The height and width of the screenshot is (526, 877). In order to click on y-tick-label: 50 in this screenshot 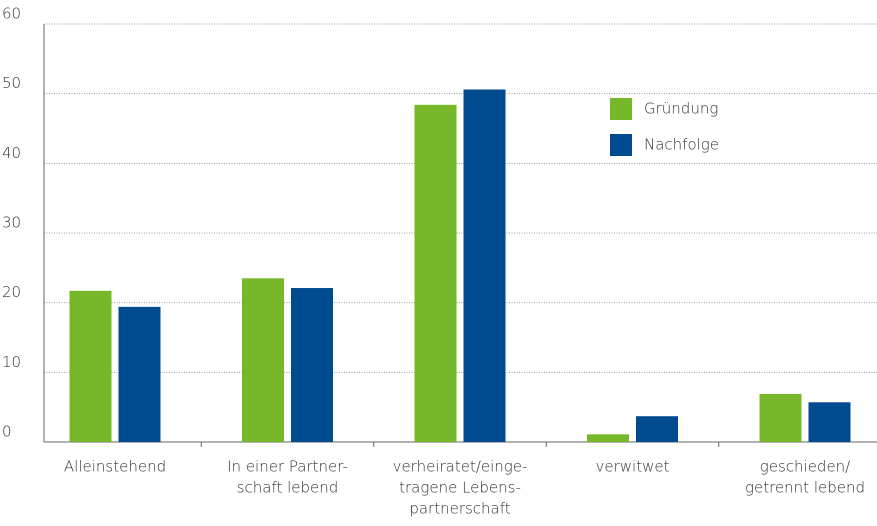, I will do `click(11, 83)`.